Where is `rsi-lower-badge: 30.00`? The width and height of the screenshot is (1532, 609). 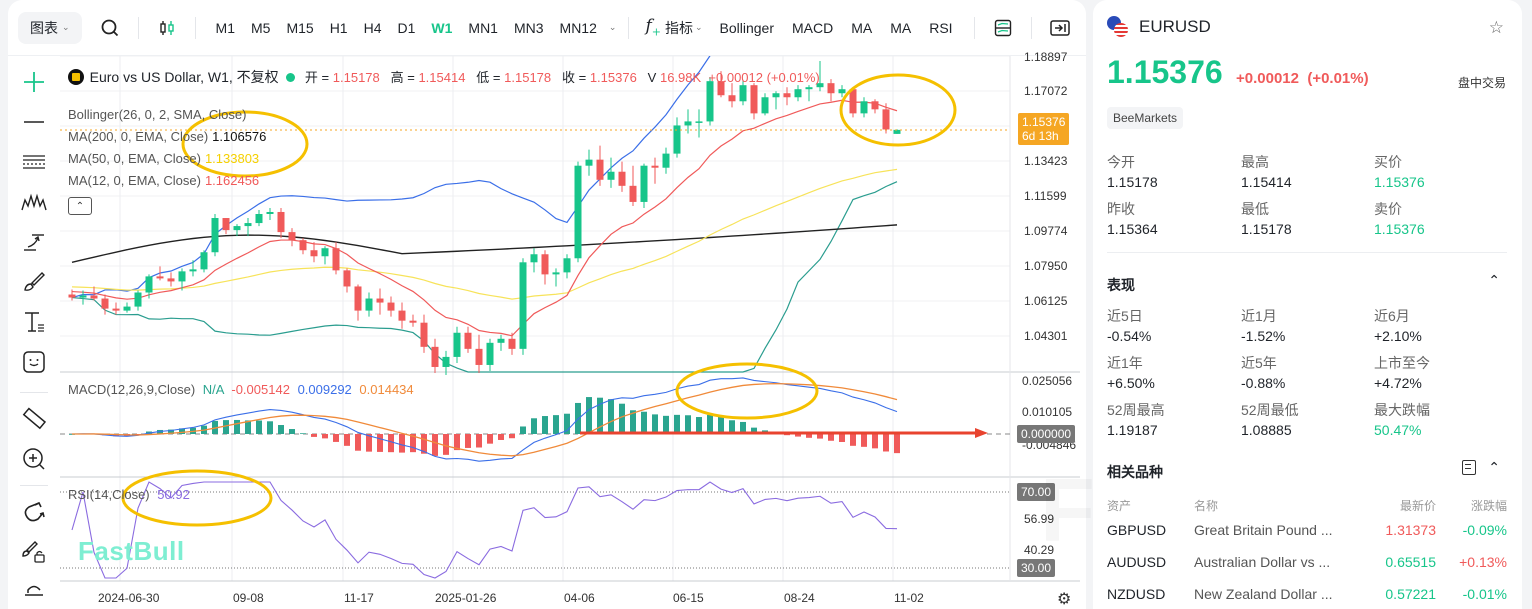
rsi-lower-badge: 30.00 is located at coordinates (1036, 568).